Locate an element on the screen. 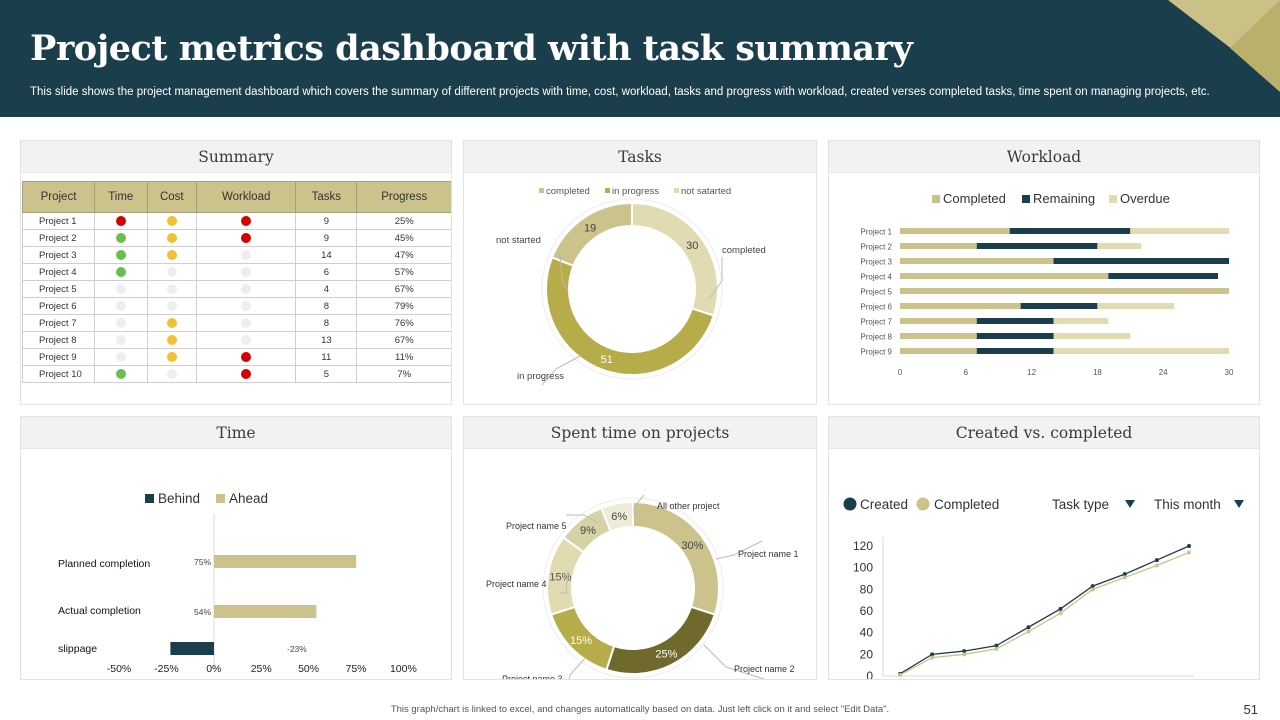 This screenshot has width=1280, height=720. time-xtick-label: 0% is located at coordinates (213, 669).